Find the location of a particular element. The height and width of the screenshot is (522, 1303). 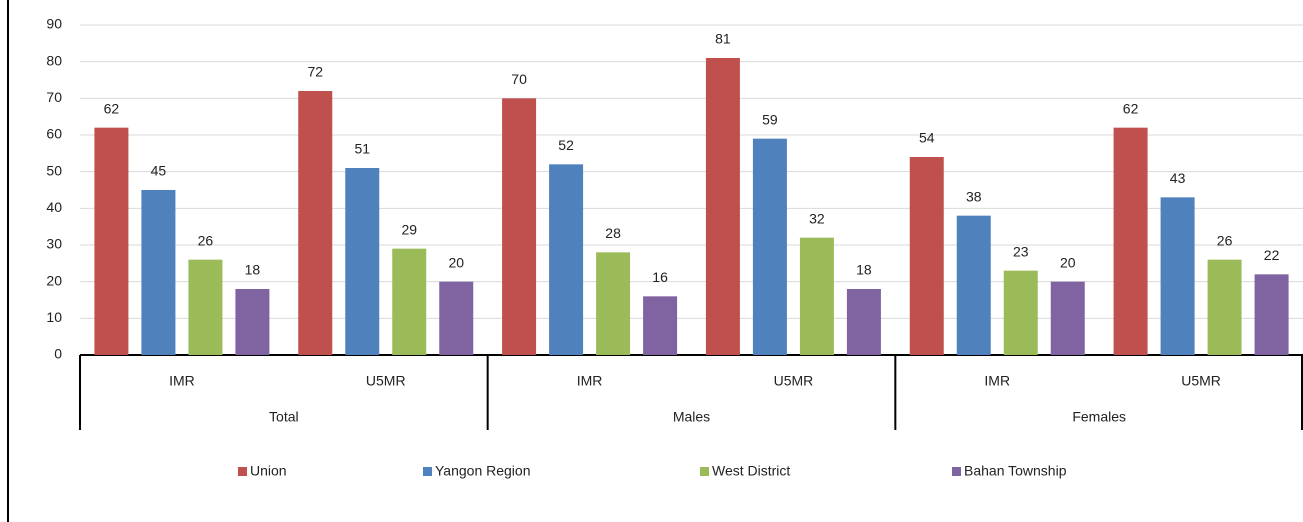

y-tick-label: 10 is located at coordinates (54, 317).